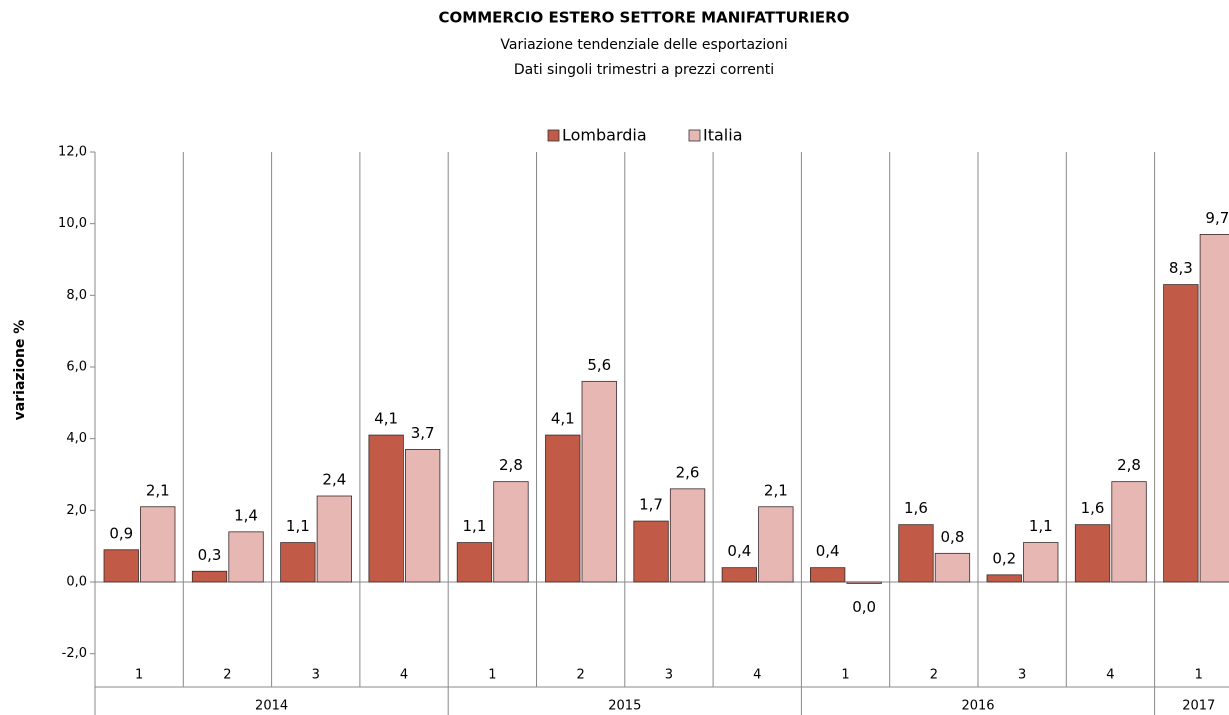 This screenshot has width=1229, height=715. Describe the element at coordinates (334, 480) in the screenshot. I see `value-label: 2,4` at that location.